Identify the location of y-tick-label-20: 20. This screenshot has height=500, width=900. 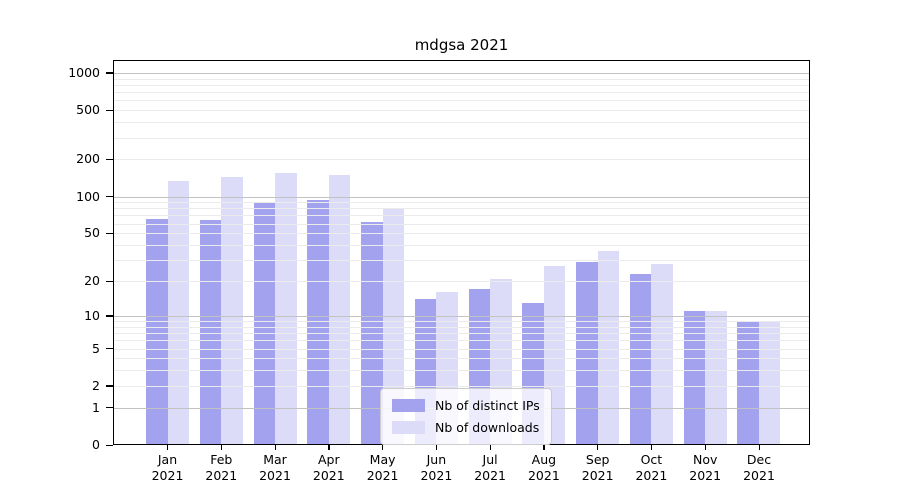
(92, 280).